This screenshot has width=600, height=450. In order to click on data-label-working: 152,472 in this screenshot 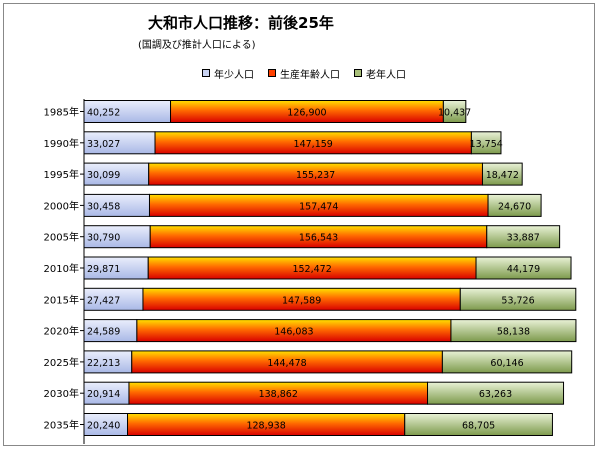, I will do `click(311, 269)`.